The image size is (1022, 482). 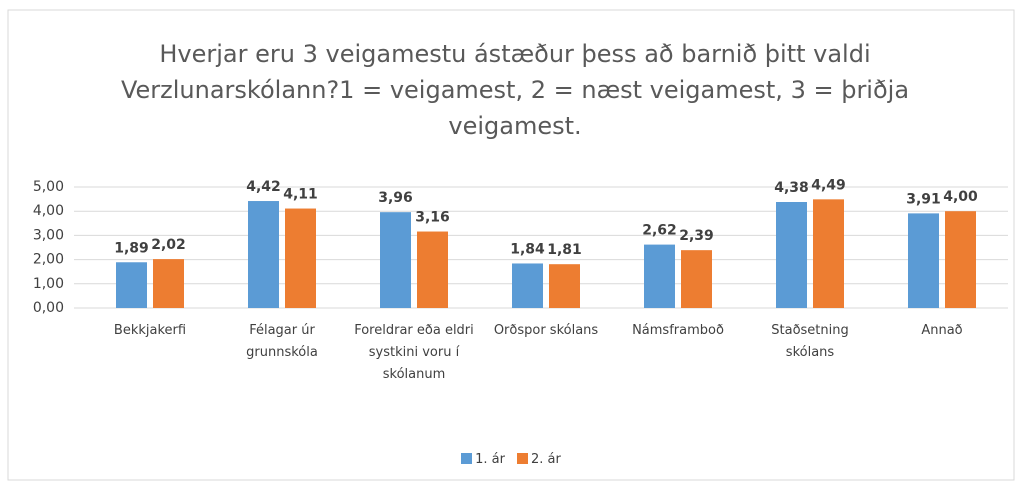 What do you see at coordinates (810, 341) in the screenshot?
I see `x-tick-label: Staðsetning skólans` at bounding box center [810, 341].